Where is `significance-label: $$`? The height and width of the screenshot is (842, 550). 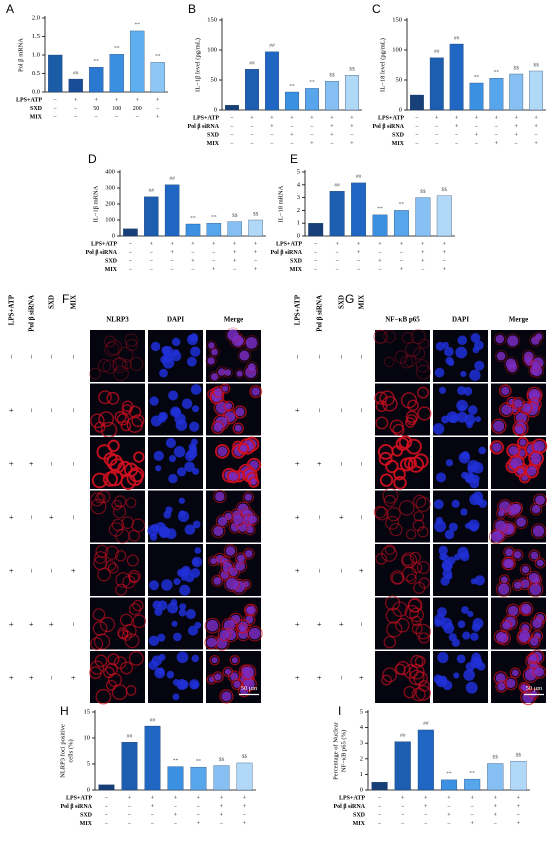 significance-label: $$ is located at coordinates (245, 756).